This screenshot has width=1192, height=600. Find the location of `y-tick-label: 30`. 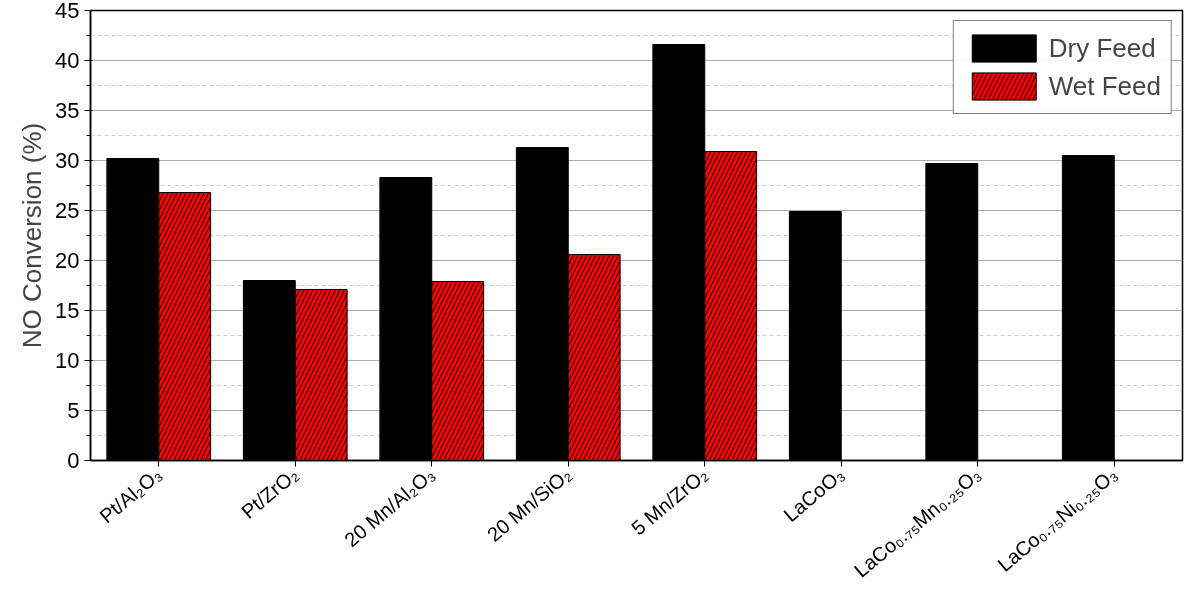

y-tick-label: 30 is located at coordinates (67, 160).